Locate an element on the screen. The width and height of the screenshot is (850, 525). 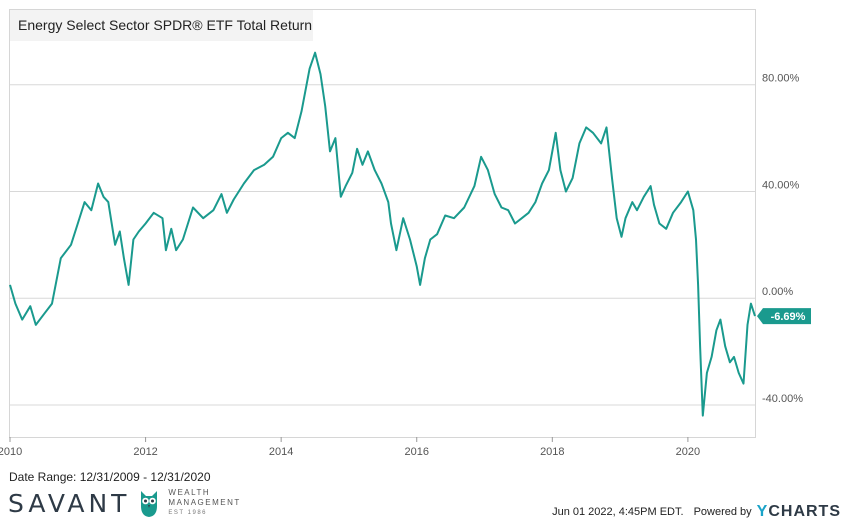
y-tick-label: 0.00% is located at coordinates (777, 292).